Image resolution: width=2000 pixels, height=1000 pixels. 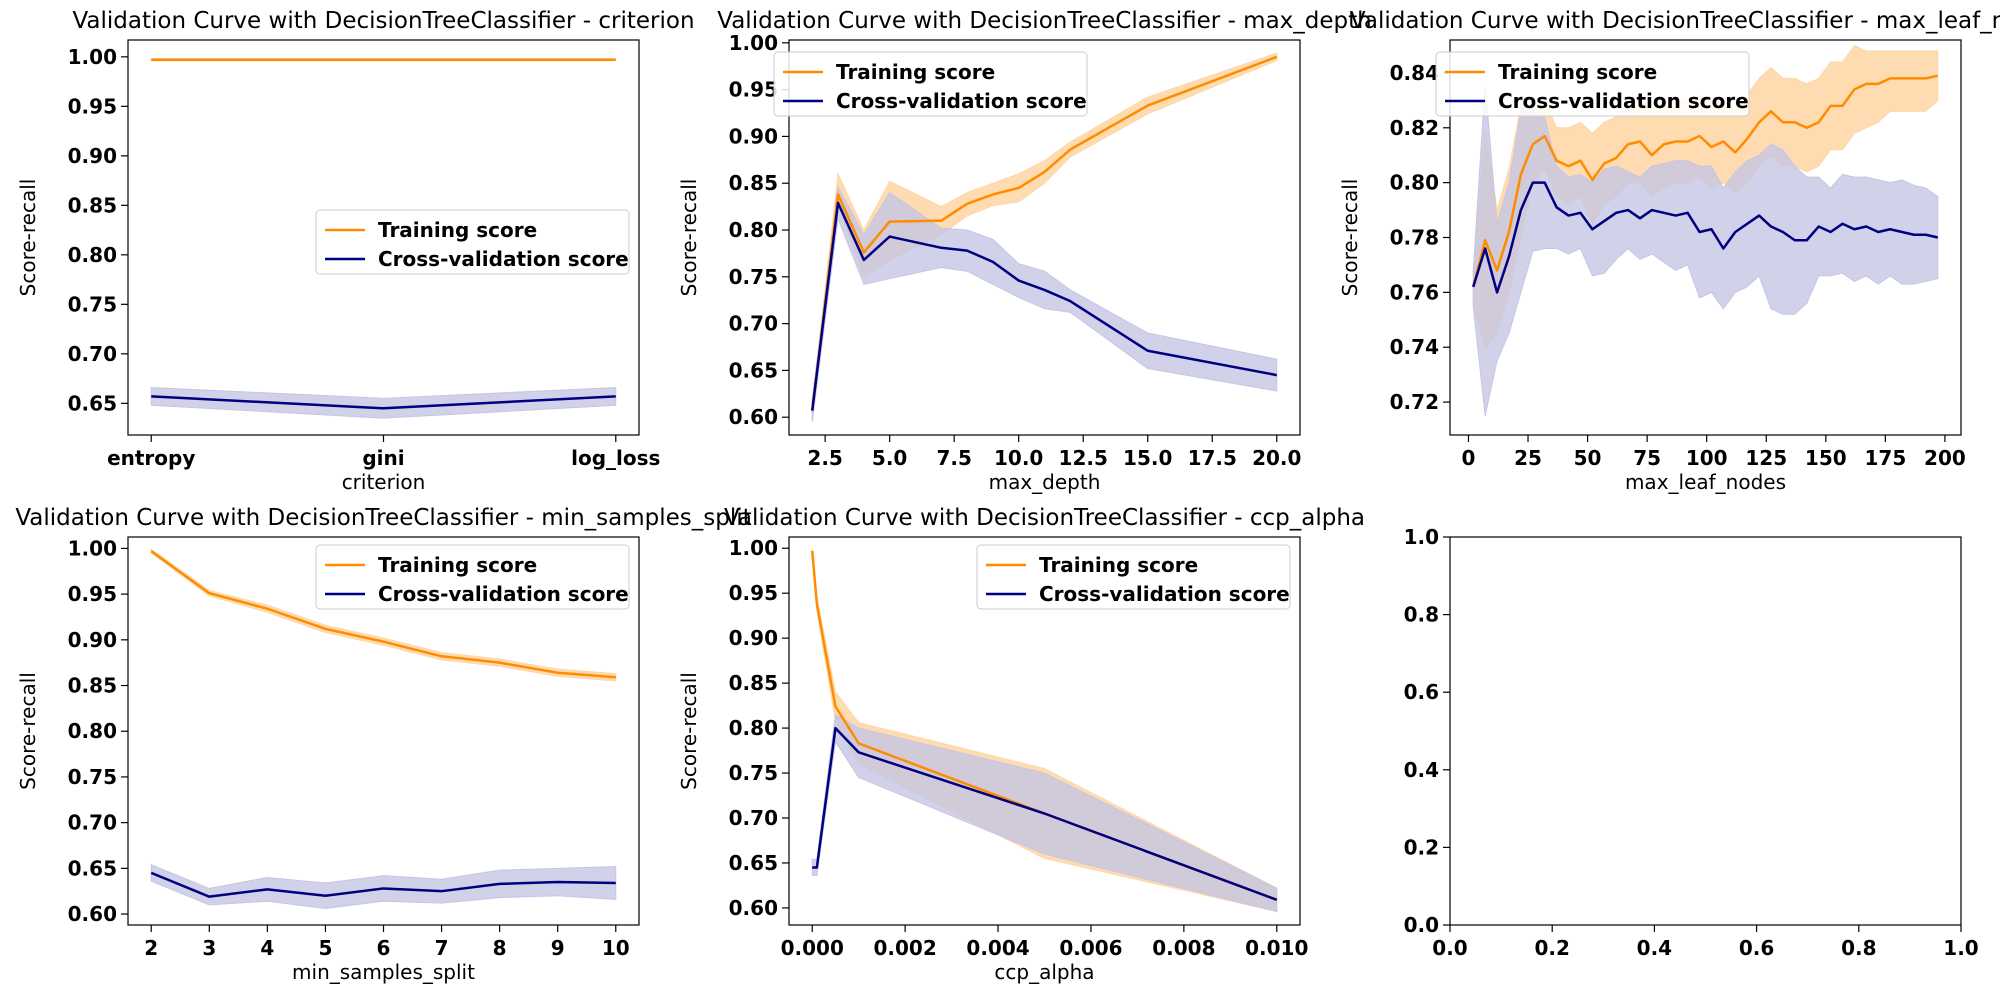 I want to click on x-axis-title: ccp_alpha, so click(x=1044, y=972).